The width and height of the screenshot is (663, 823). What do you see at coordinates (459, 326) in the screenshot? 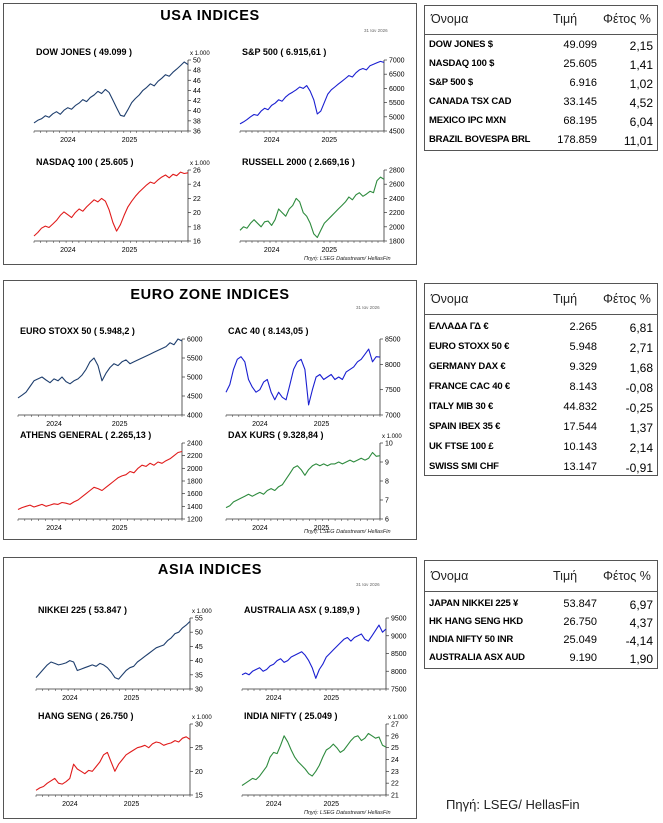
I see `index-name: ΕΛΛΑΔΑ ΓΔ €` at bounding box center [459, 326].